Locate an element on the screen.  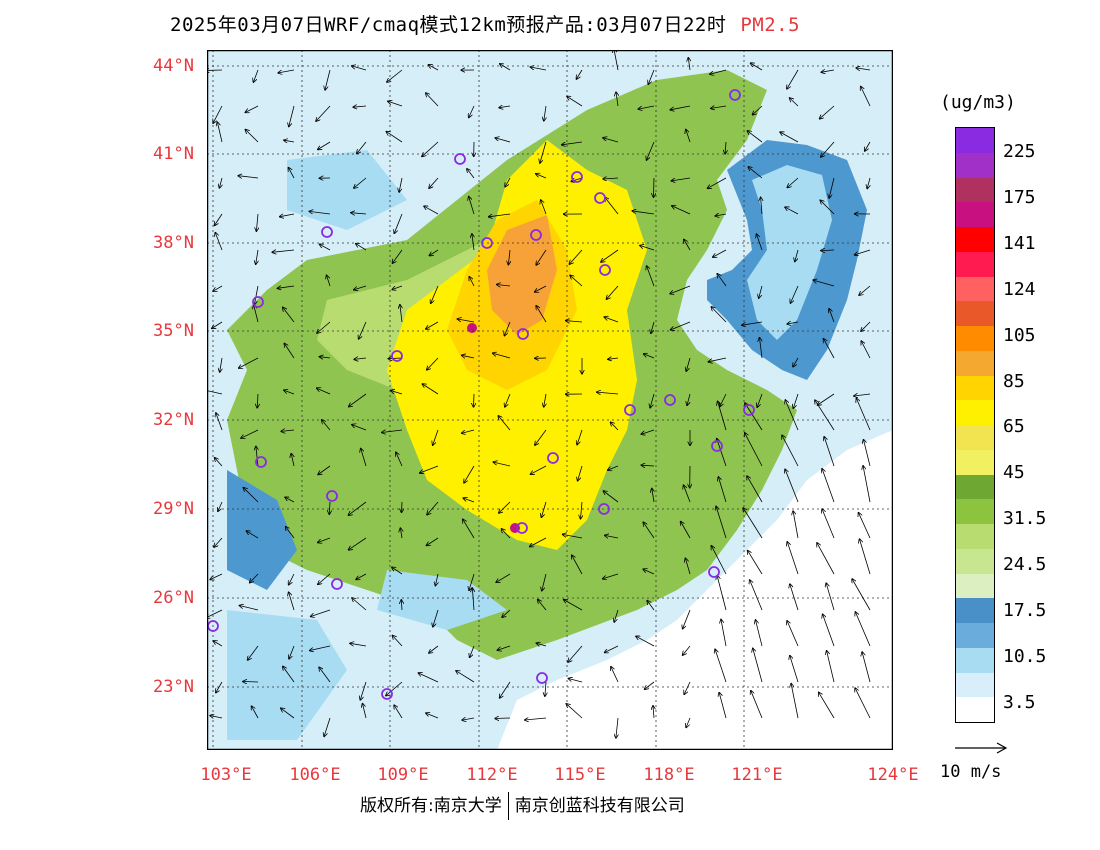
legend-label: 105 is located at coordinates (1019, 335).